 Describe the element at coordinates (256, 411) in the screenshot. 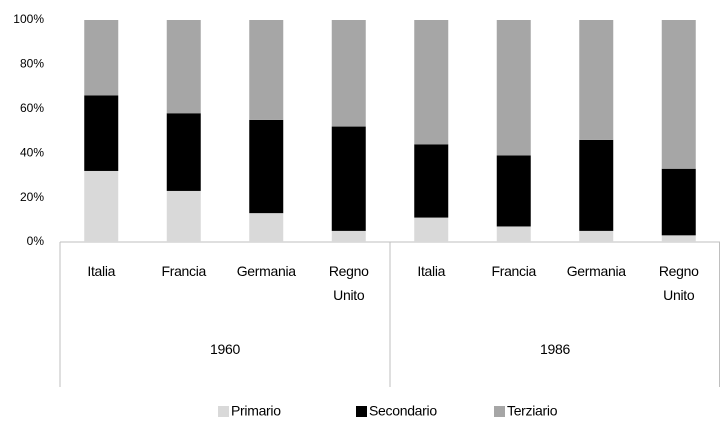

I see `legend-label: Primario` at that location.